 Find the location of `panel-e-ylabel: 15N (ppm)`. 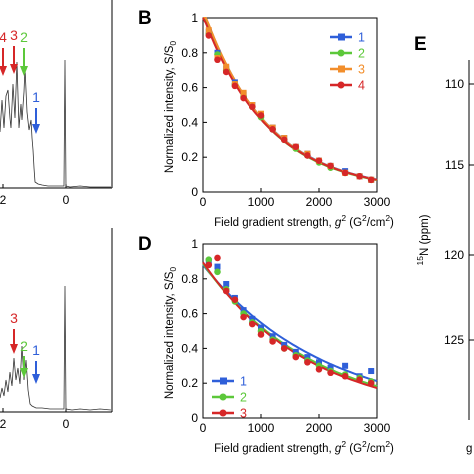

panel-e-ylabel: 15N (ppm) is located at coordinates (423, 239).